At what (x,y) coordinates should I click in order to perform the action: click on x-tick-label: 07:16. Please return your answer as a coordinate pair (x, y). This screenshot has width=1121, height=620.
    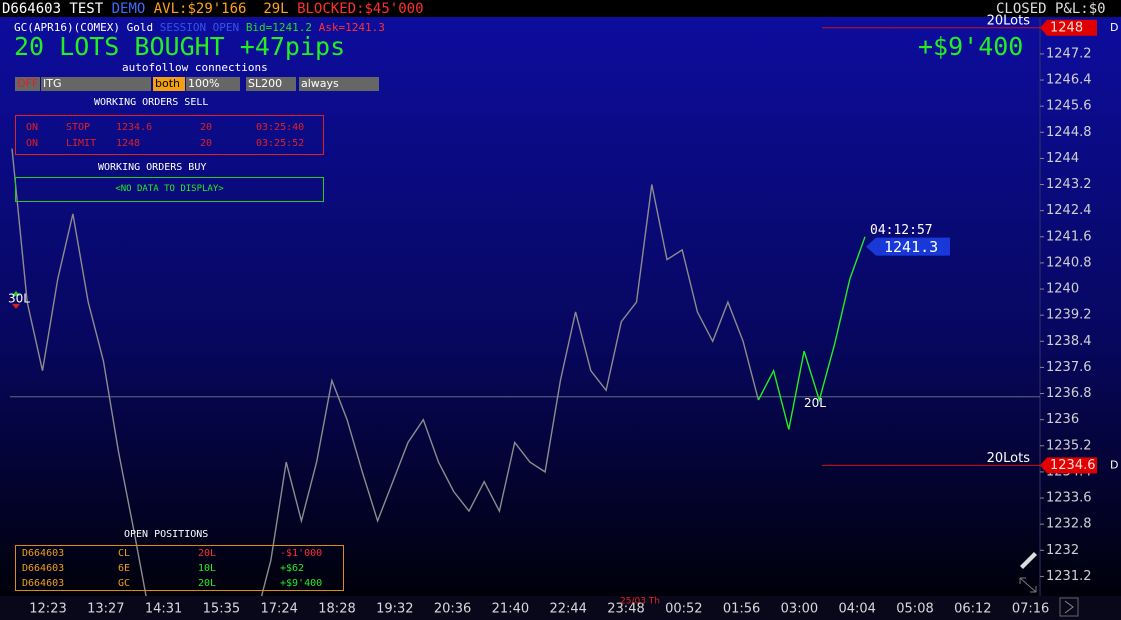
    Looking at the image, I should click on (1030, 609).